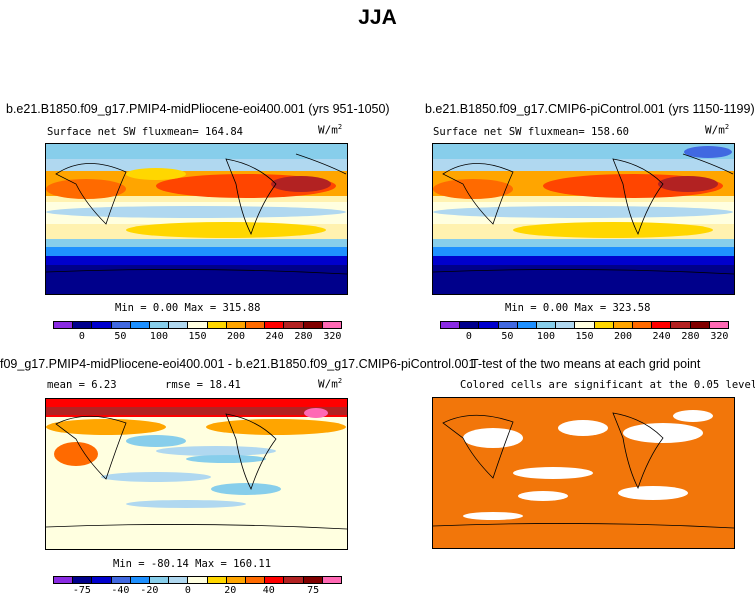 The image size is (755, 600). I want to click on panel1-map-svg, so click(196, 219).